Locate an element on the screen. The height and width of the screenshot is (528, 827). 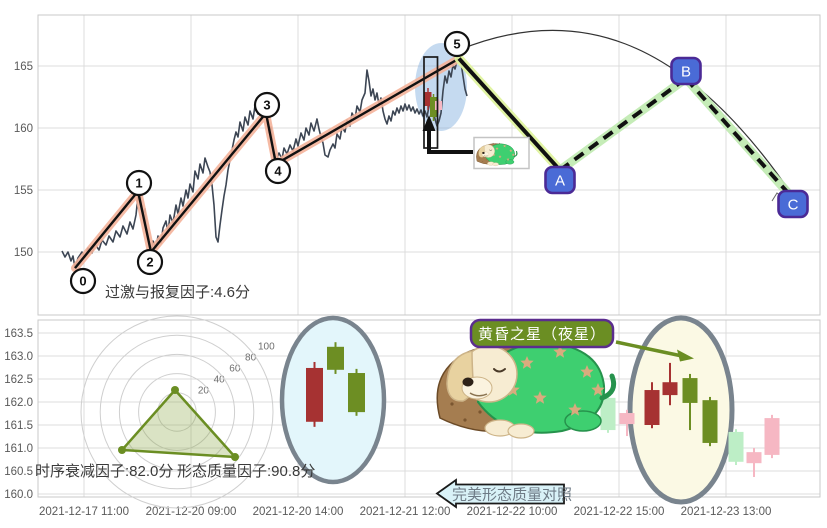
candlesticks is located at coordinates (543, 409).